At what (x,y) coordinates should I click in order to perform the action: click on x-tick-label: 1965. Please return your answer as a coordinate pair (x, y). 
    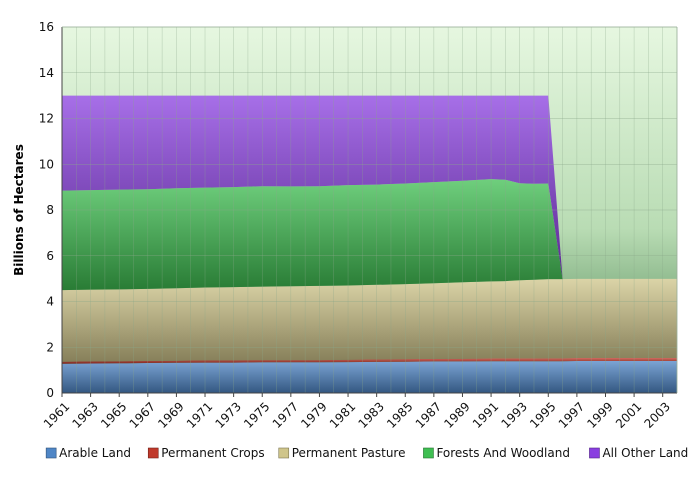
    Looking at the image, I should click on (113, 414).